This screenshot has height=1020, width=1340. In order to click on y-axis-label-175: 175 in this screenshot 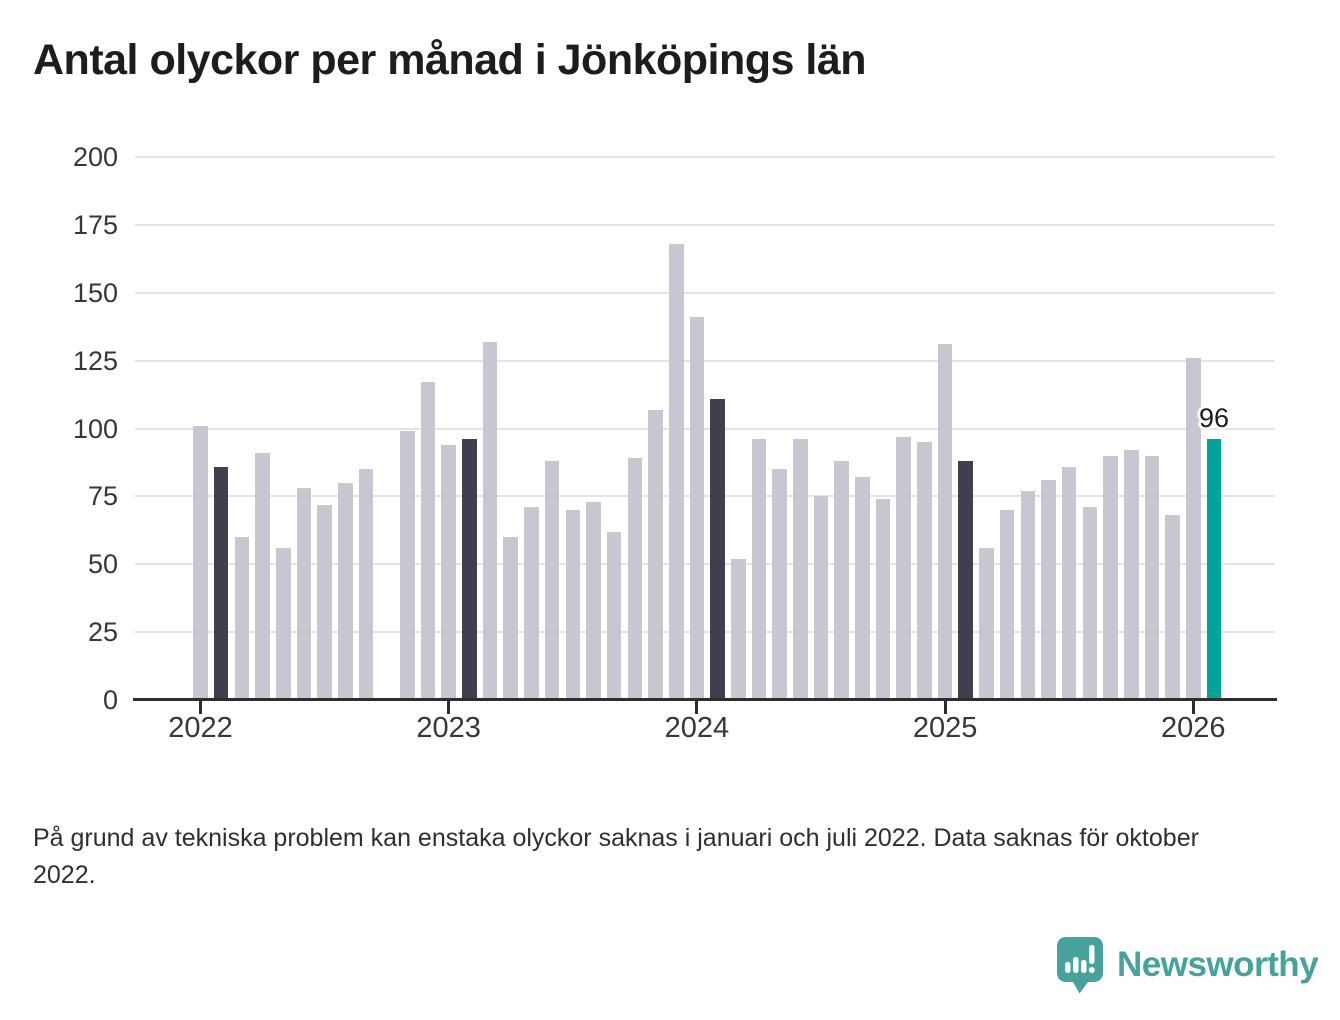, I will do `click(95, 224)`.